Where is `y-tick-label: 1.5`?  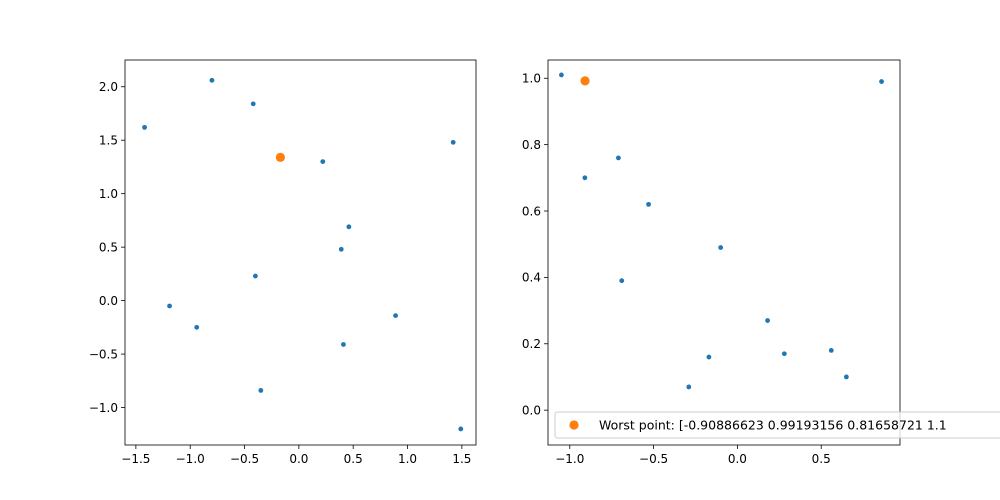
y-tick-label: 1.5 is located at coordinates (108, 141).